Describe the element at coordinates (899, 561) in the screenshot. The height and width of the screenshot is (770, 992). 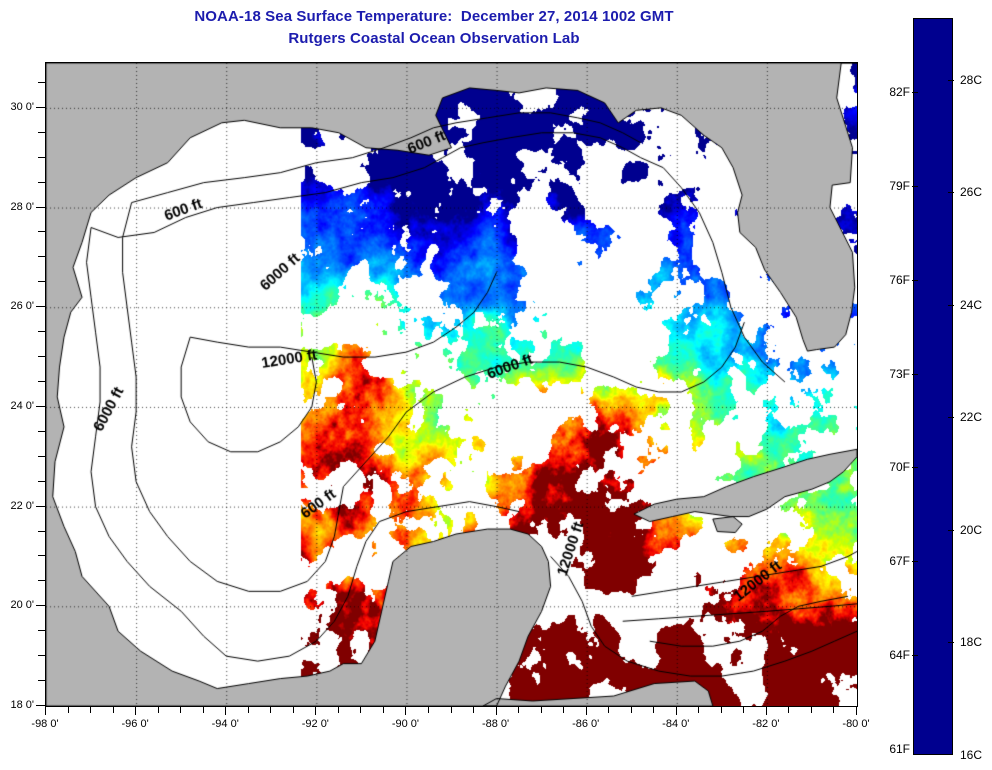
I see `colorbar-fahrenheit-label: 67F` at that location.